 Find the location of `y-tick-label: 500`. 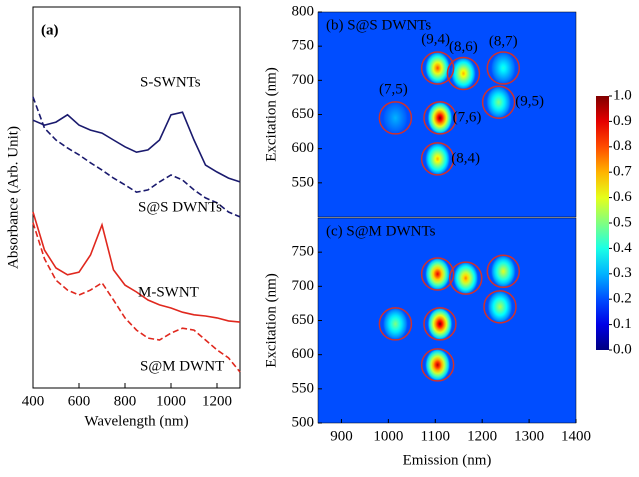

y-tick-label: 500 is located at coordinates (303, 422).